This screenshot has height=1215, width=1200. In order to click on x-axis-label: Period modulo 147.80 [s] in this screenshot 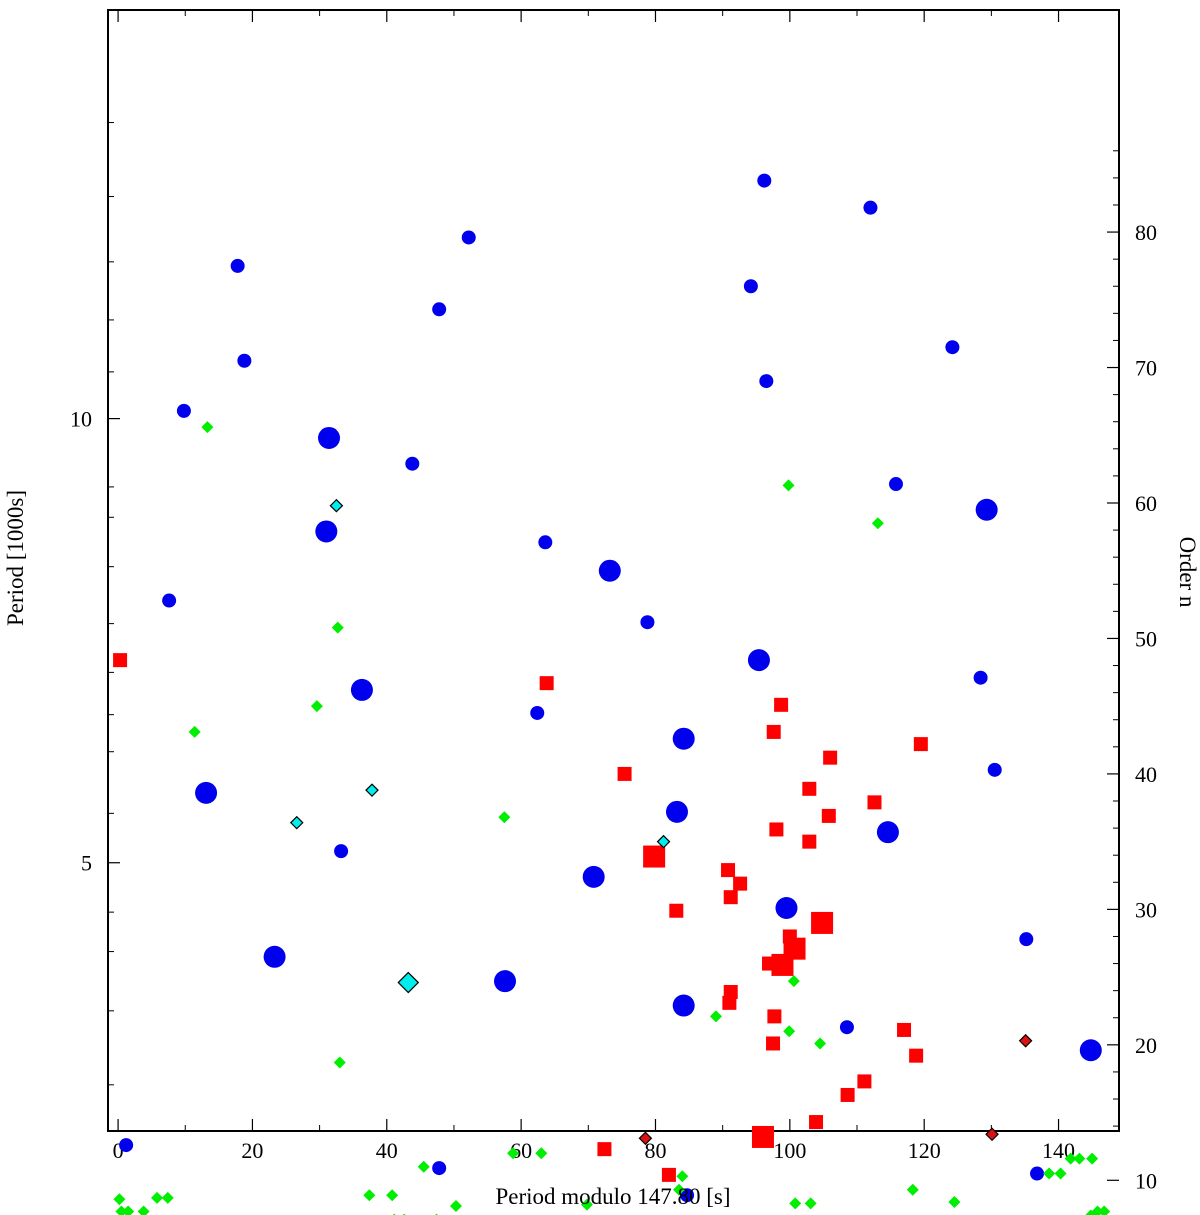, I will do `click(612, 1196)`.